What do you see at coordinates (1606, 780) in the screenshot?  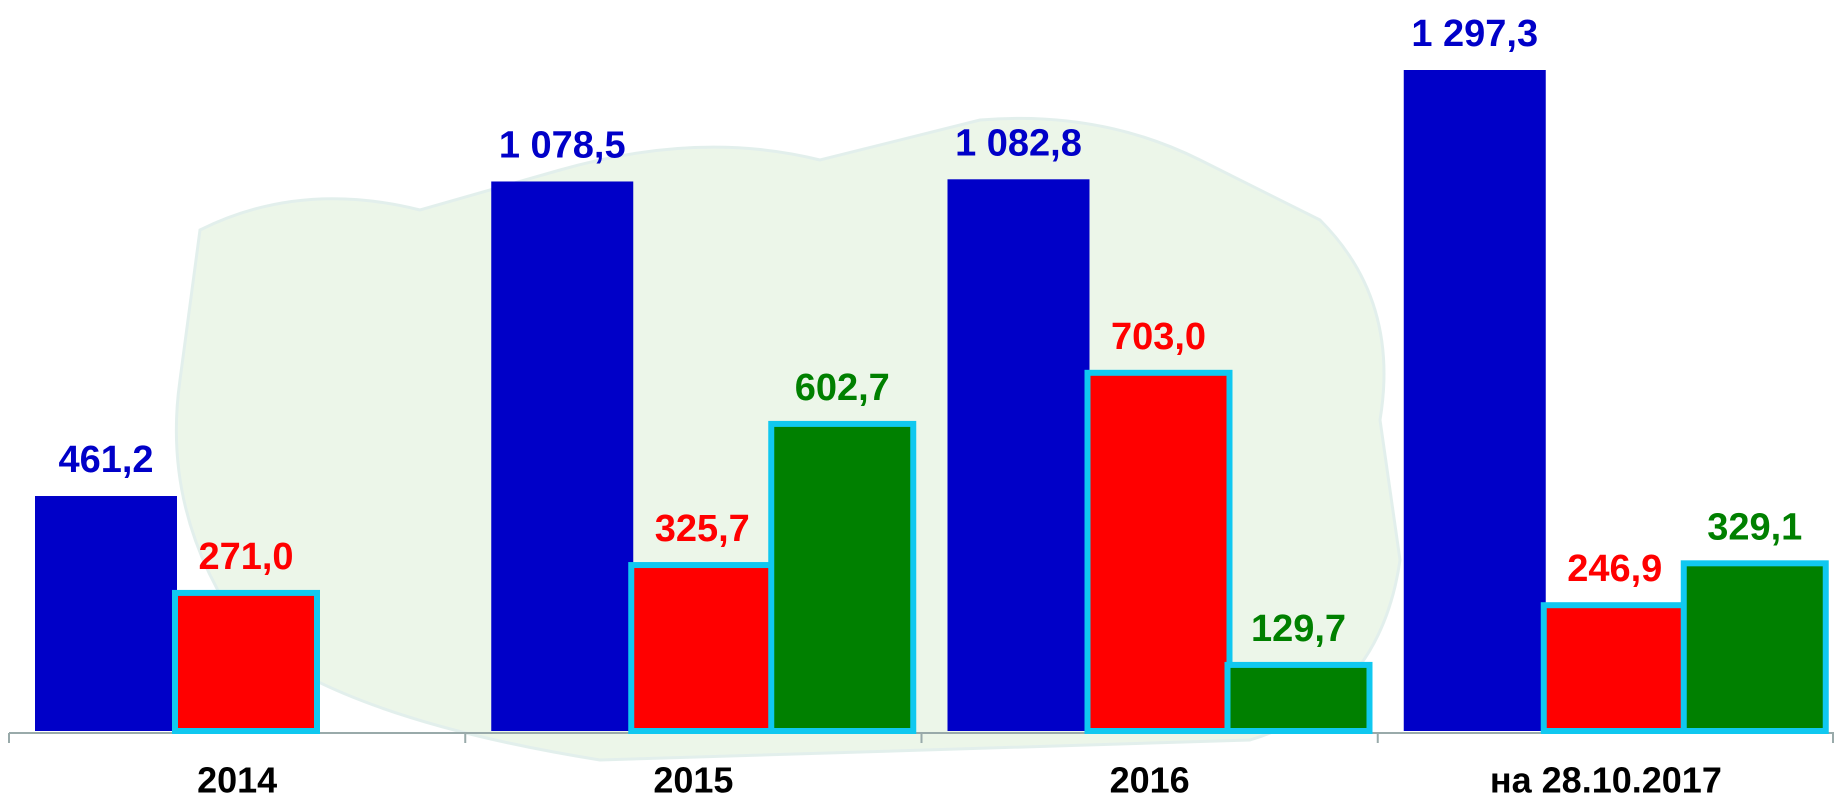 I see `x-tick-label: на 28.10.2017` at bounding box center [1606, 780].